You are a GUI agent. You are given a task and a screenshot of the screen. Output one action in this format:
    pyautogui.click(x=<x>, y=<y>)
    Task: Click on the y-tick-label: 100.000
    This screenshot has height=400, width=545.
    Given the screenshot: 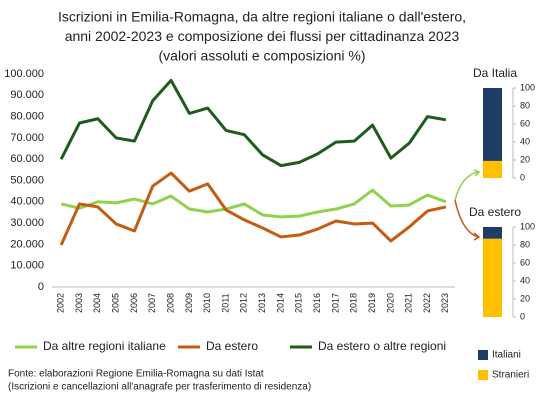 What is the action you would take?
    pyautogui.click(x=24, y=74)
    